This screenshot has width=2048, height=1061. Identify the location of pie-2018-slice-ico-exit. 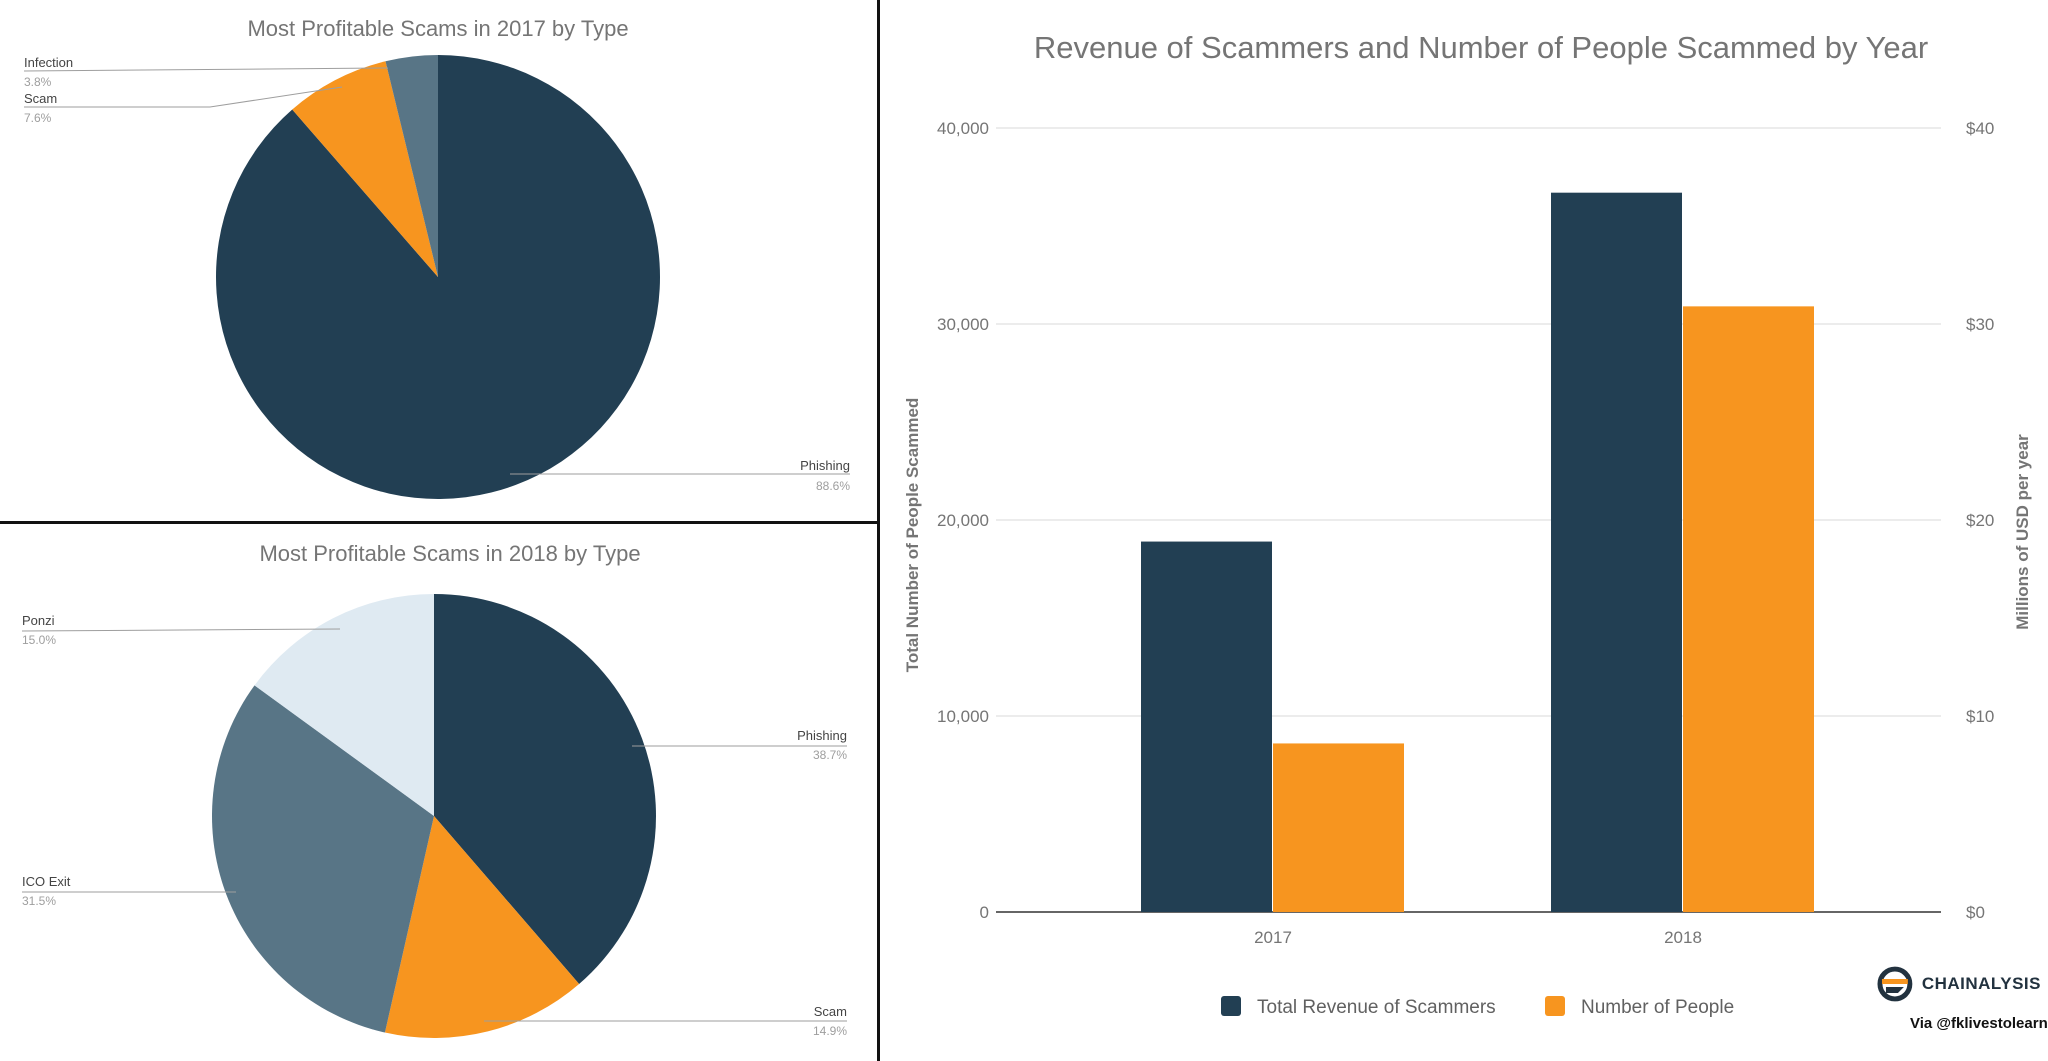
(323, 859).